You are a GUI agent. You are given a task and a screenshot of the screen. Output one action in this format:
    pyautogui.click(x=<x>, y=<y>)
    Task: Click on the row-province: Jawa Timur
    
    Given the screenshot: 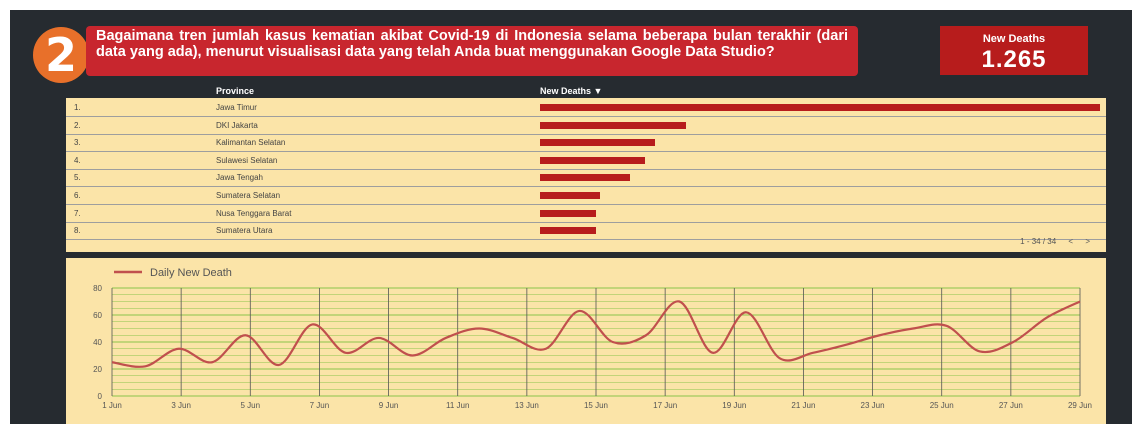 What is the action you would take?
    pyautogui.click(x=236, y=107)
    